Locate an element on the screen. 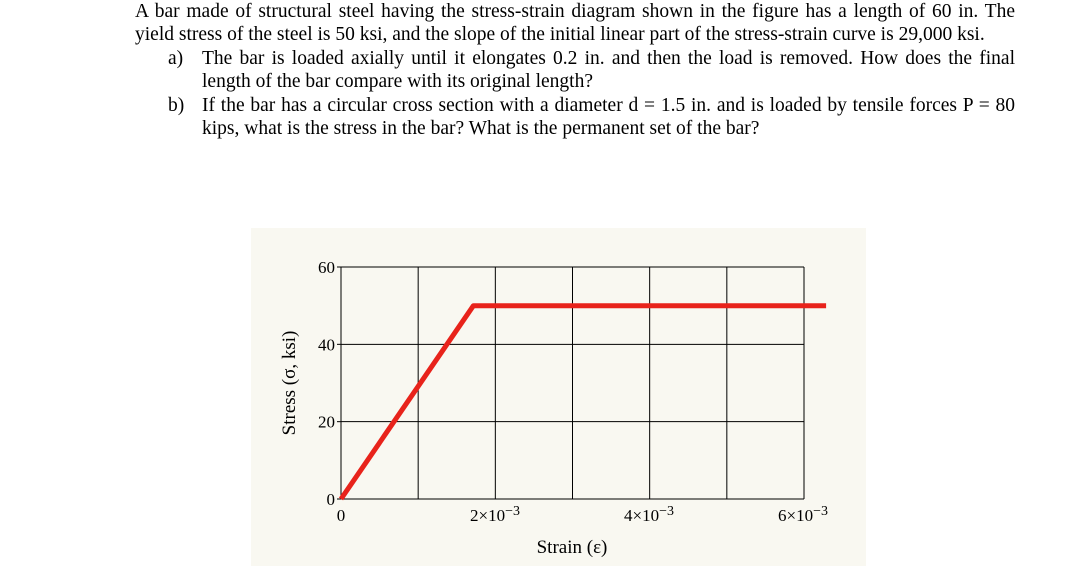 The height and width of the screenshot is (577, 1073). y-tick-label: 60 is located at coordinates (326, 267).